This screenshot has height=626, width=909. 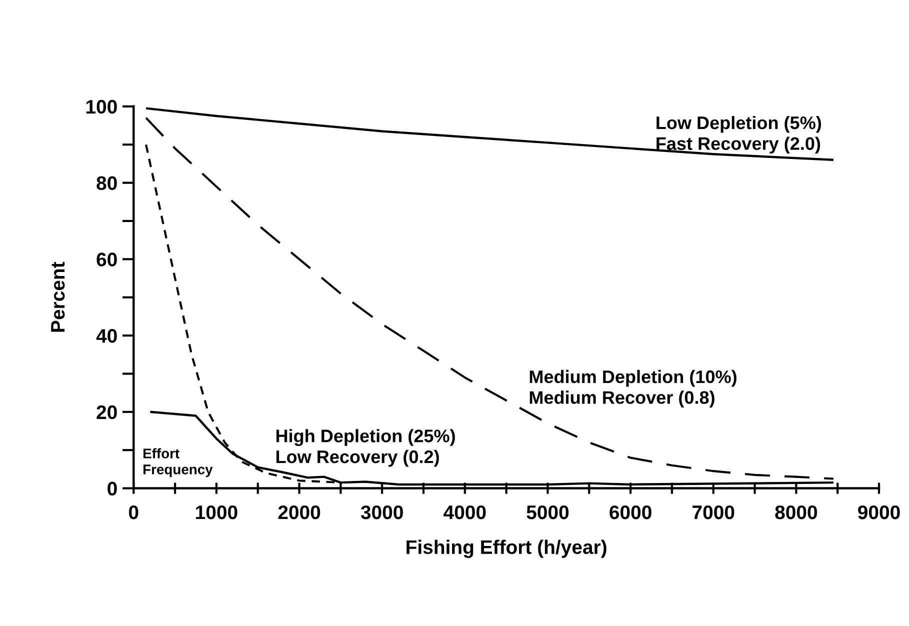 I want to click on annotation: Medium Depletion (10%) Medium Recover (0.8), so click(x=633, y=389).